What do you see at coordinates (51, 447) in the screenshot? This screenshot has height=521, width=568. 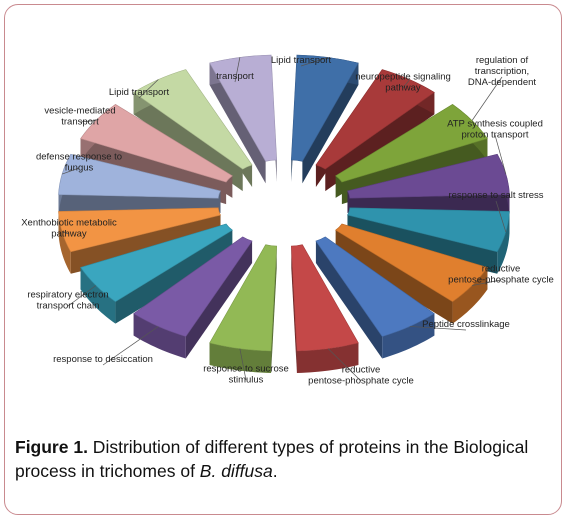 I see `caption-figure-number: Figure 1.` at bounding box center [51, 447].